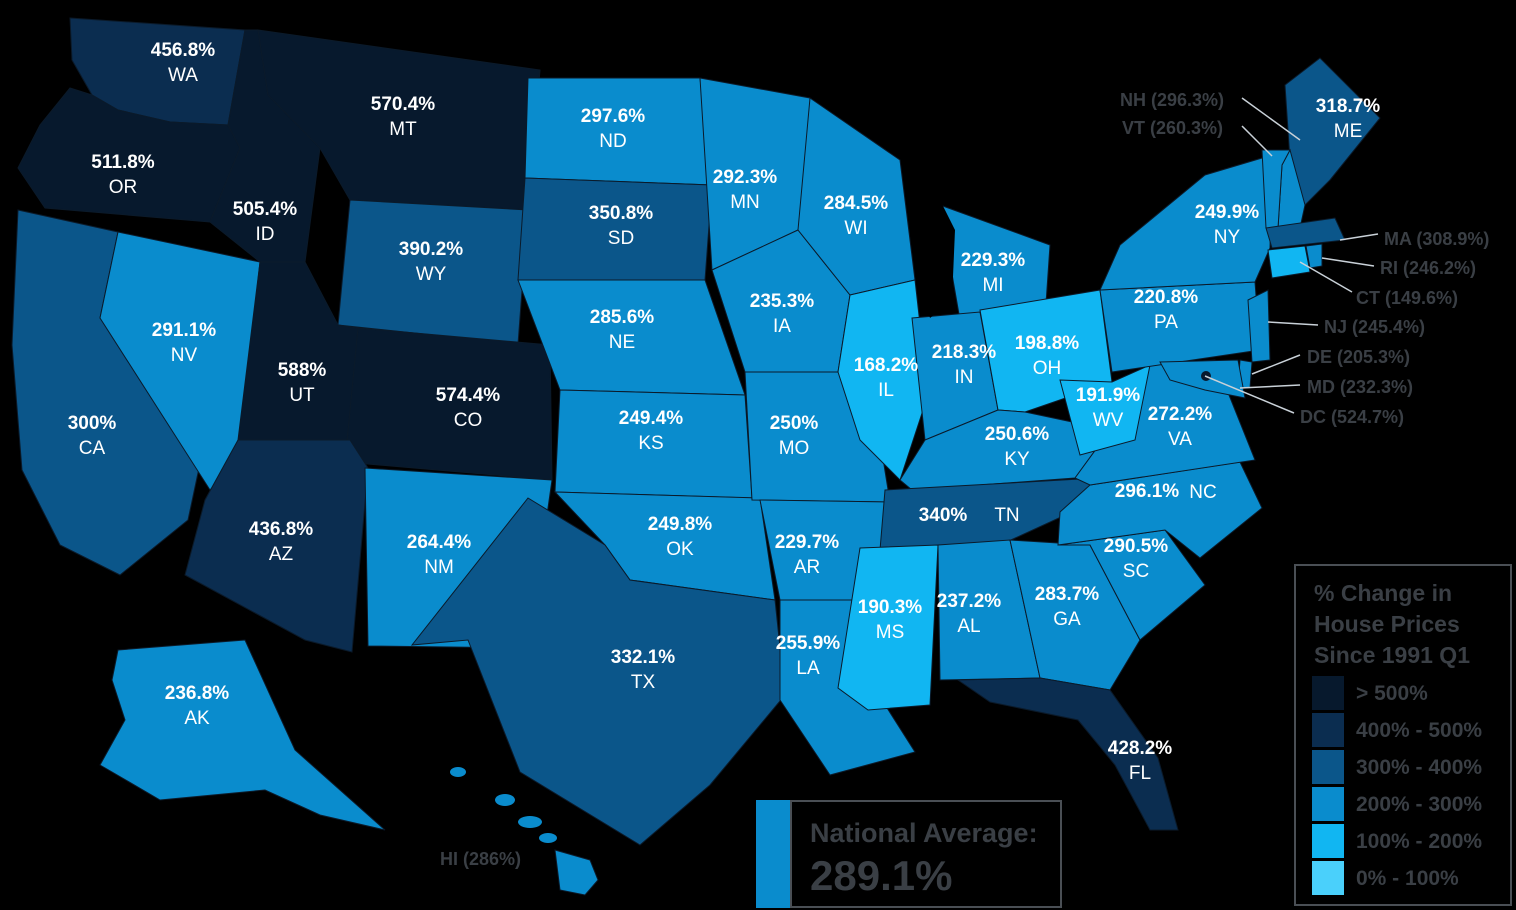 Image resolution: width=1516 pixels, height=910 pixels. I want to click on state-abbr: UT, so click(302, 395).